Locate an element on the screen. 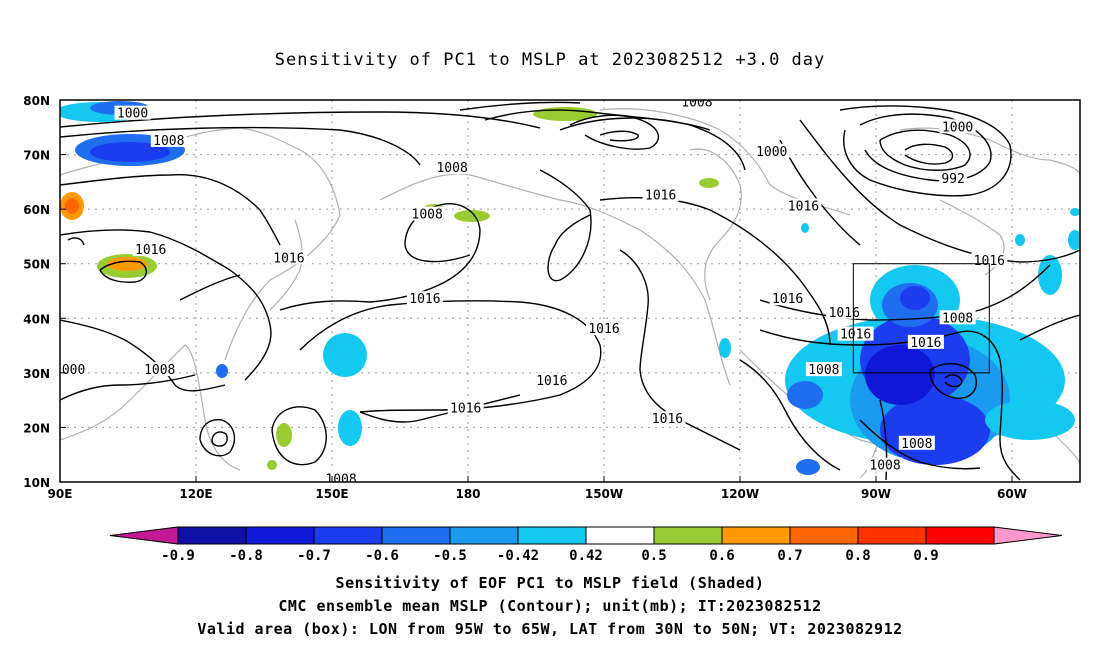 The image size is (1100, 650). colorbar-tick-label: 0.5 is located at coordinates (653, 556).